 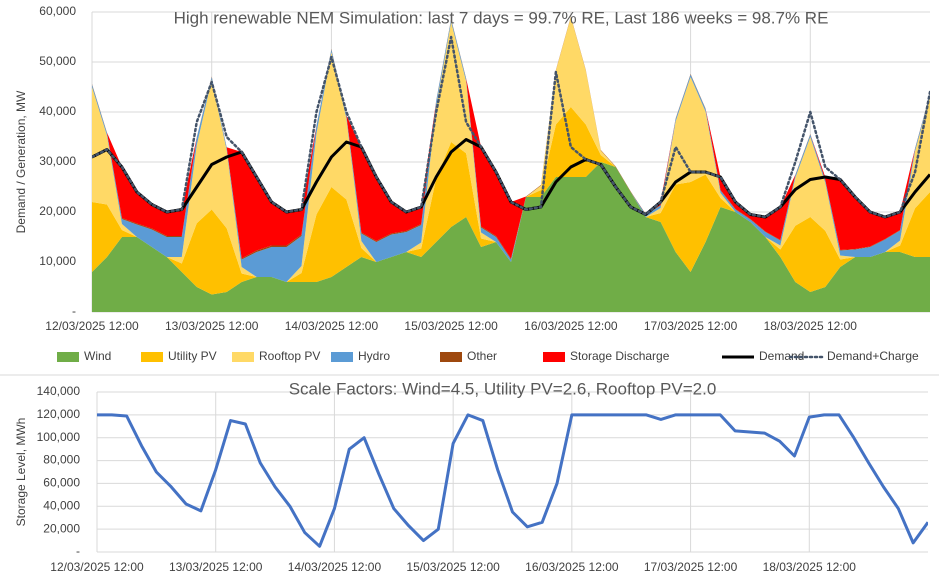 What do you see at coordinates (873, 356) in the screenshot?
I see `legend-label: Demand+Charge` at bounding box center [873, 356].